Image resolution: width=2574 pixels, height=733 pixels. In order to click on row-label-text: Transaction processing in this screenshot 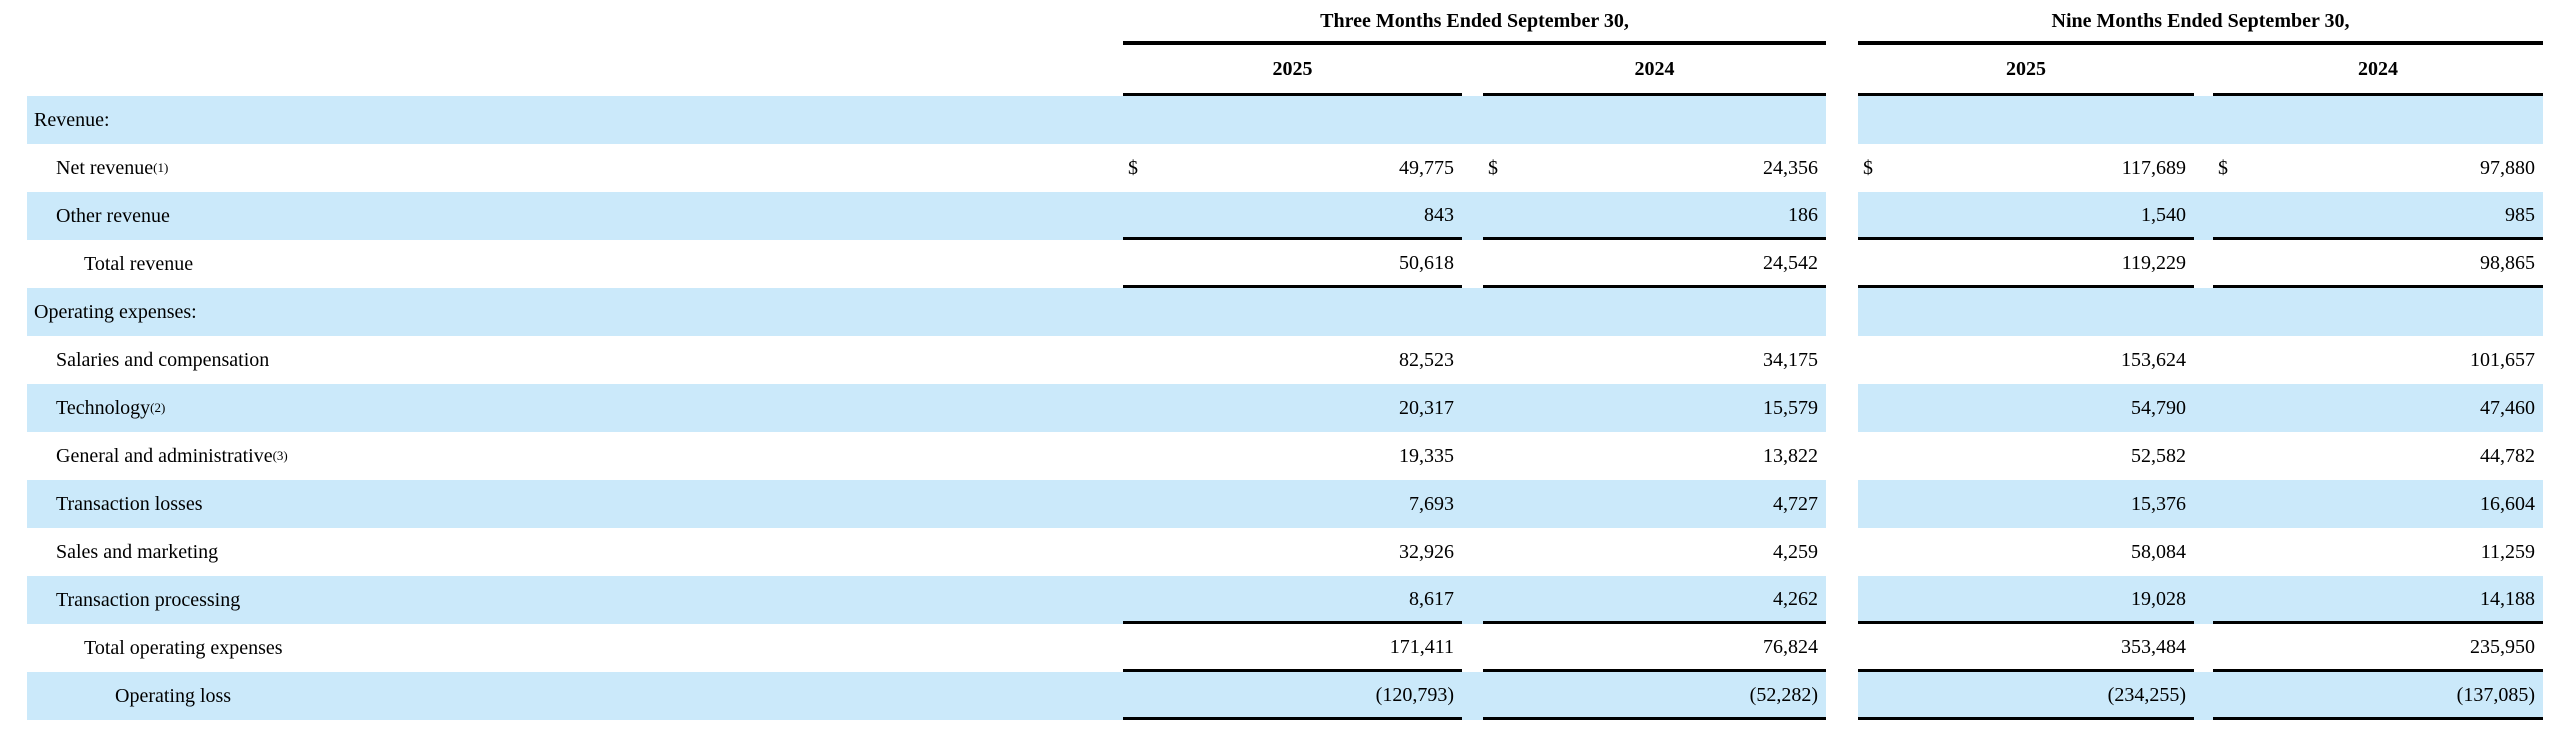, I will do `click(148, 600)`.